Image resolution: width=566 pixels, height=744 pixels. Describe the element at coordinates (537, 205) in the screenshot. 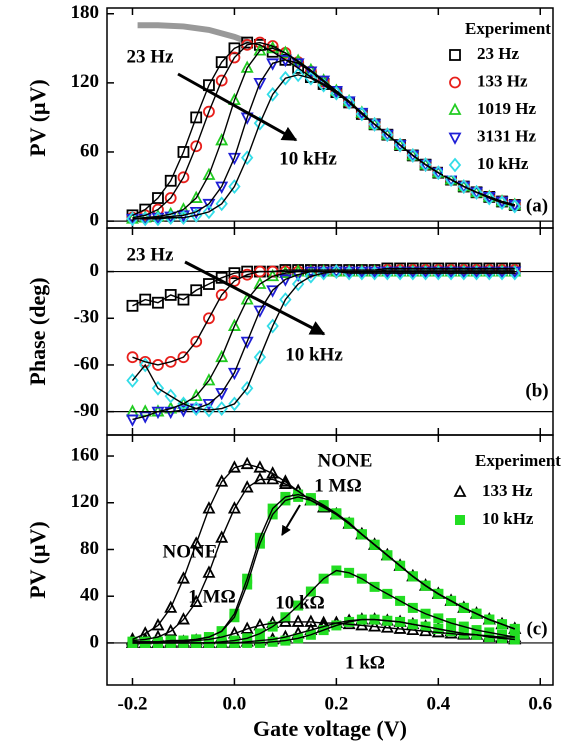

I see `annotation: (a)` at that location.